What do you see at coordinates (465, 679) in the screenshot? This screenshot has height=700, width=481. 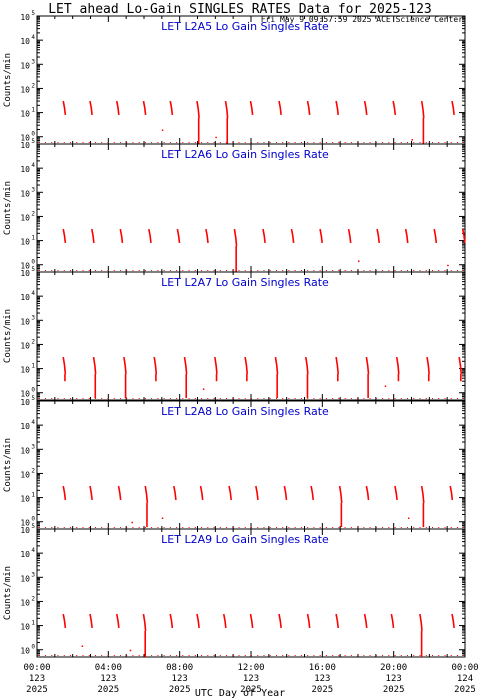 I see `x-tick-label: 124` at bounding box center [465, 679].